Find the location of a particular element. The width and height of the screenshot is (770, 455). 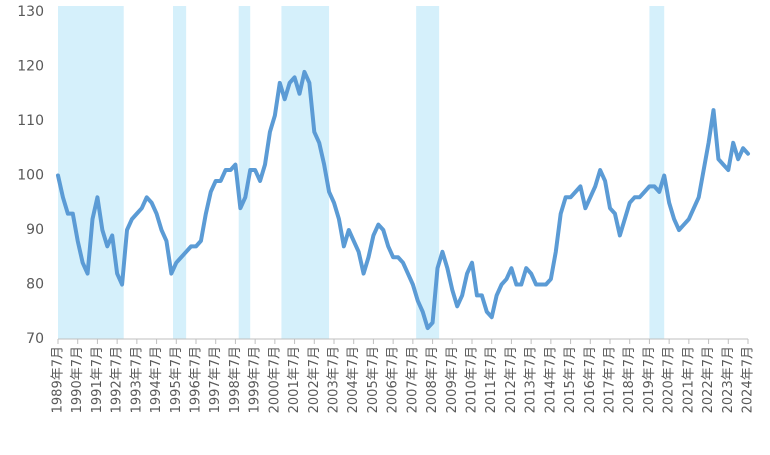

x-tick-label: 1996年7月 is located at coordinates (196, 379).